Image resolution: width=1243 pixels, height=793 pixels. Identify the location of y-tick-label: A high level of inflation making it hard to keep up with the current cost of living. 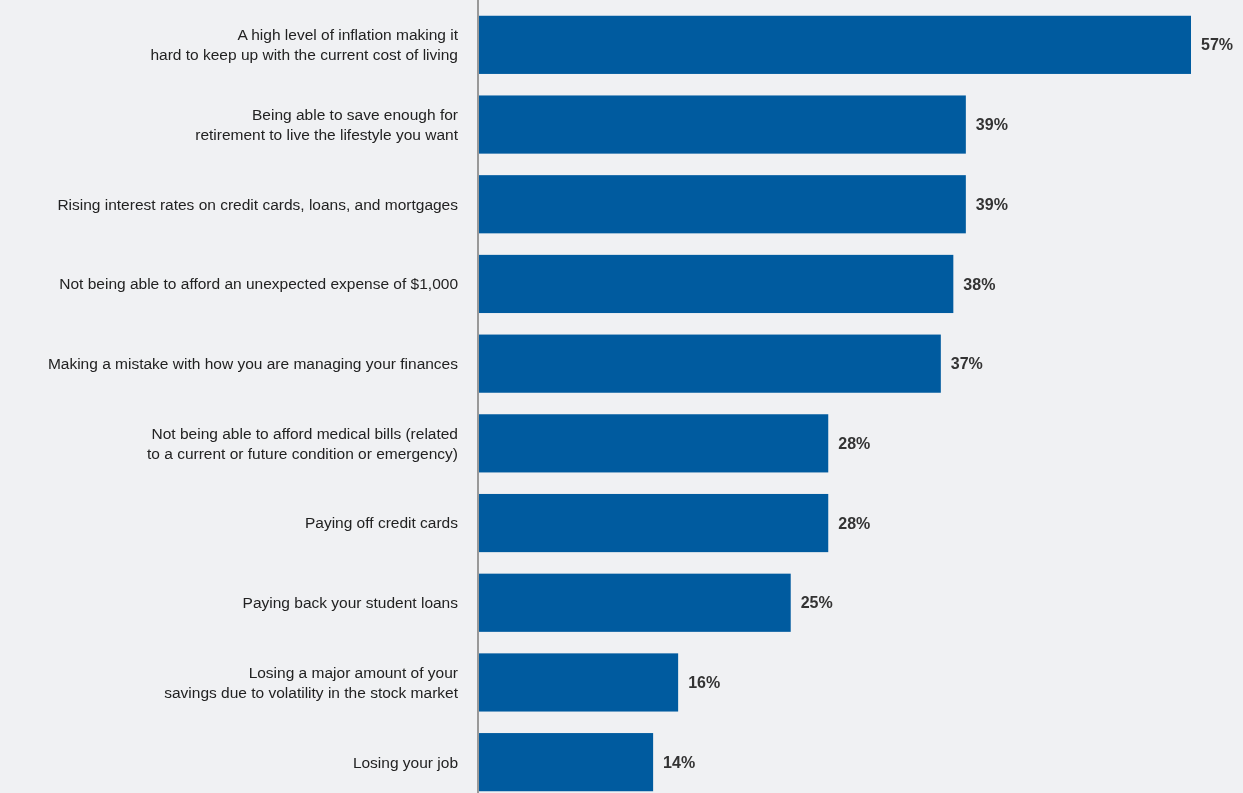
(304, 45).